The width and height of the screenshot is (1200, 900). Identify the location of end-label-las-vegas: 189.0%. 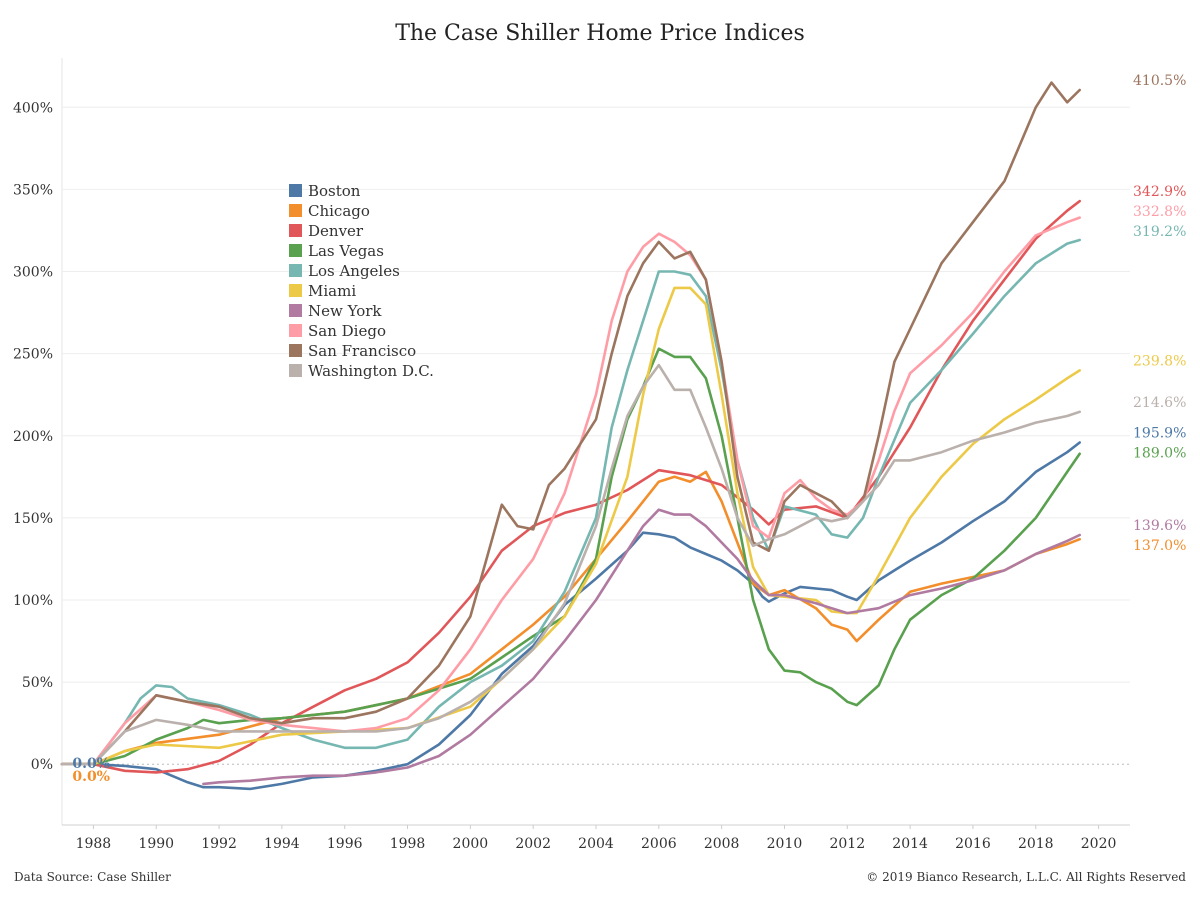
(1159, 453).